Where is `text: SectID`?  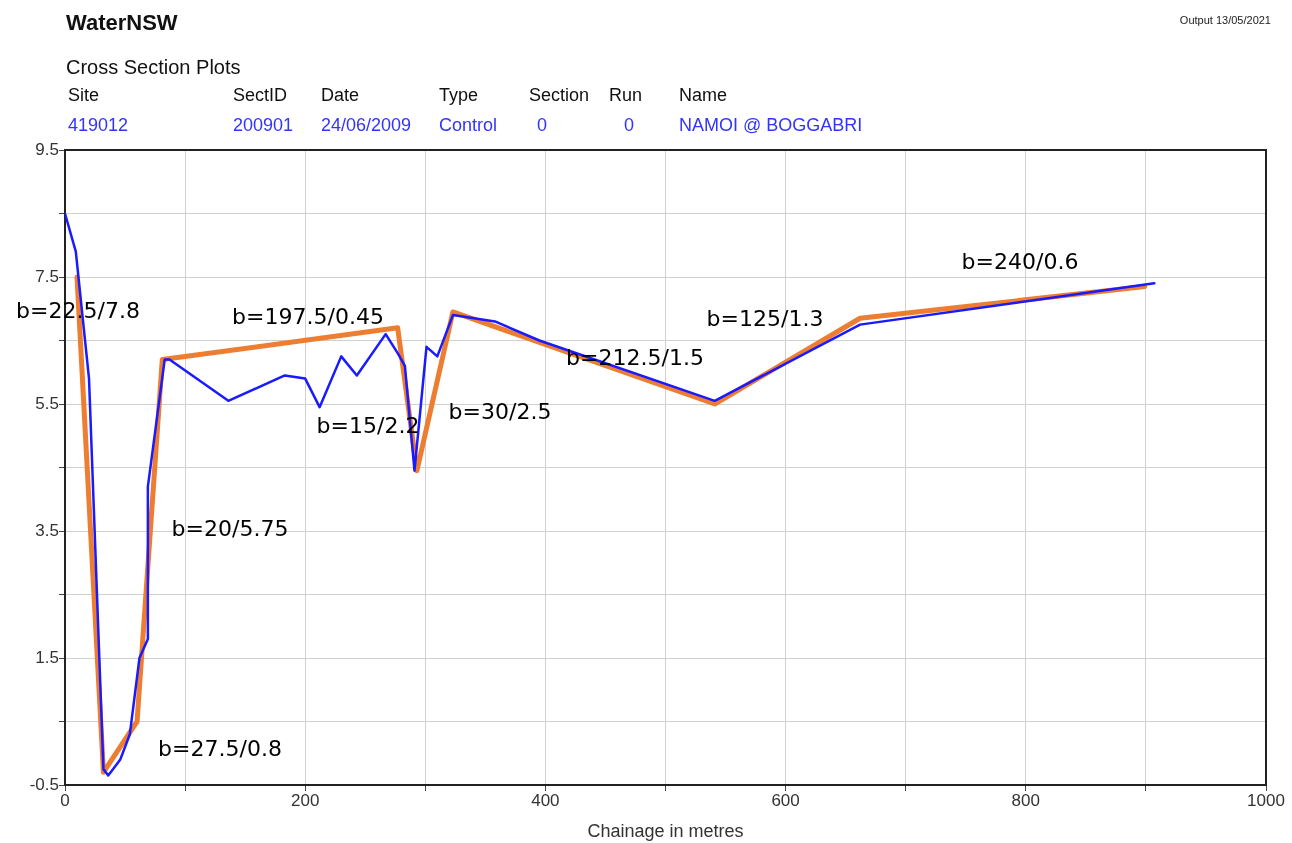
text: SectID is located at coordinates (260, 95).